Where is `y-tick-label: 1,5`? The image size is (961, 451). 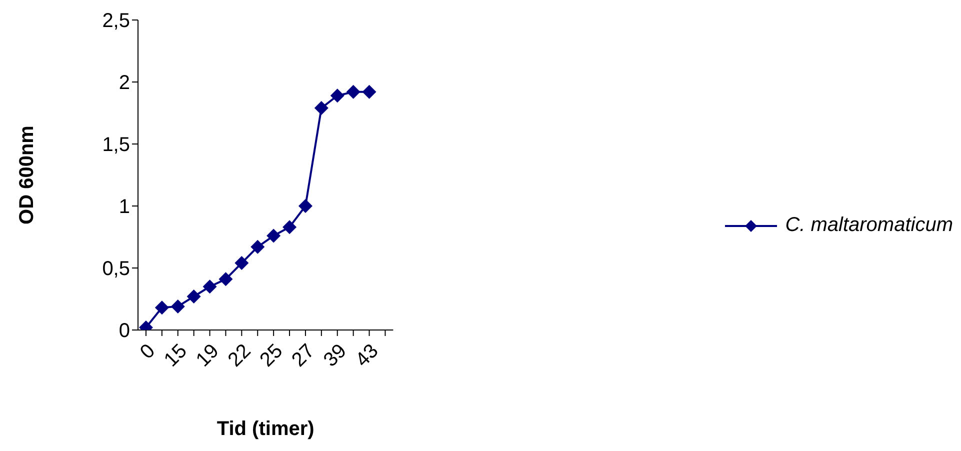 y-tick-label: 1,5 is located at coordinates (116, 145).